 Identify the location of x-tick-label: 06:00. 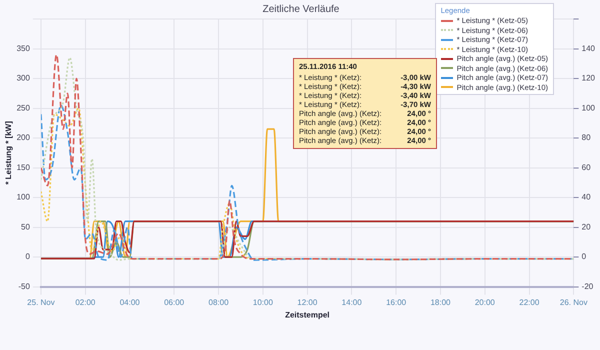
(174, 302).